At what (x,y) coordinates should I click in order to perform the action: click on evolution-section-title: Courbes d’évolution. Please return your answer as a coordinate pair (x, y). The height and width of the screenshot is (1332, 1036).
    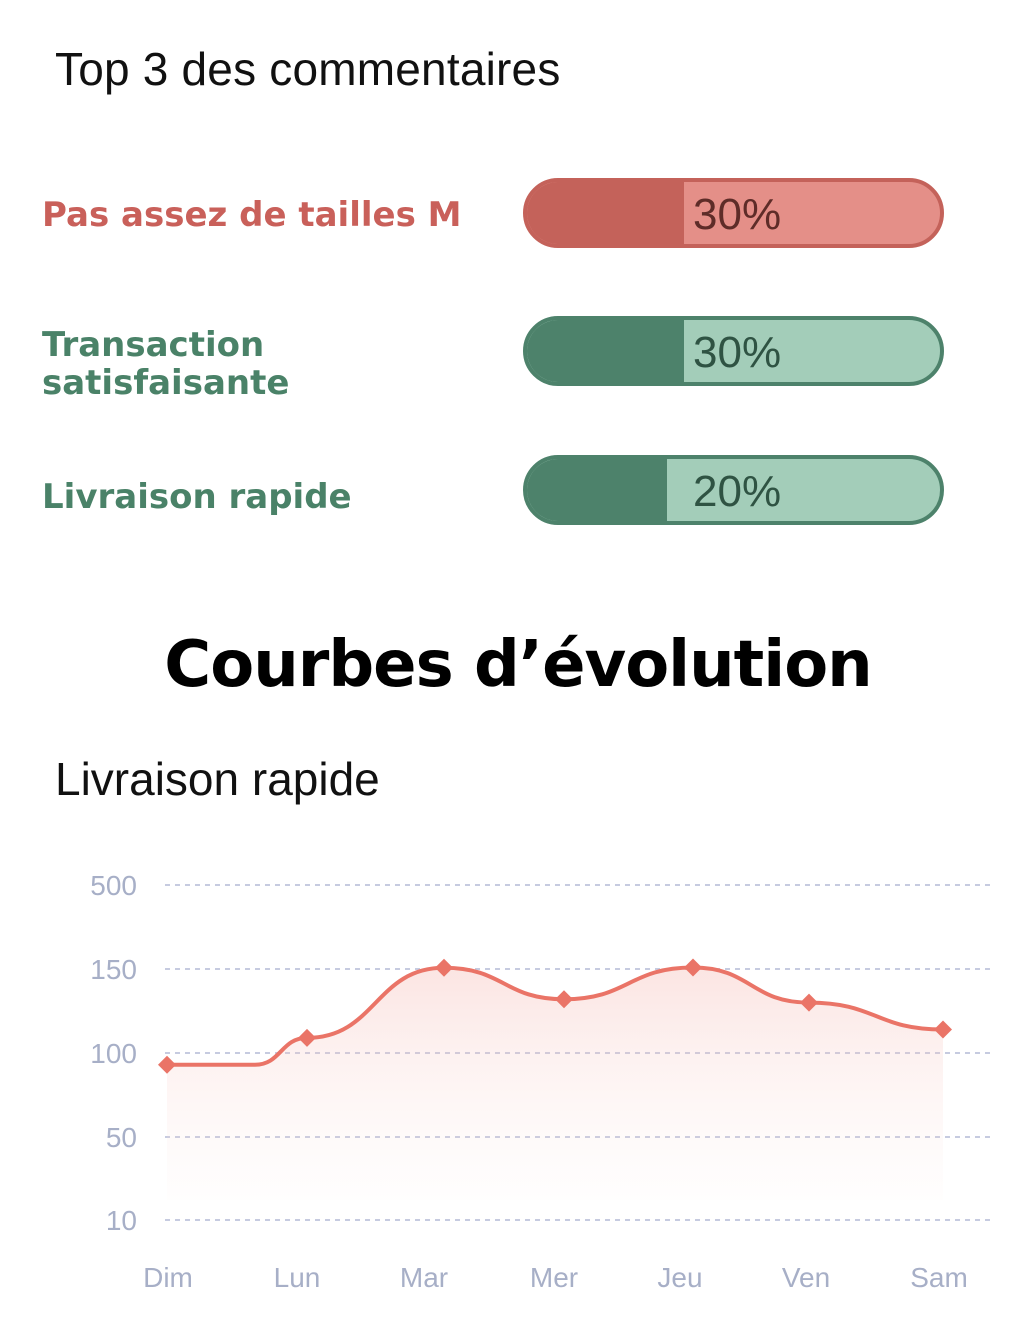
    Looking at the image, I should click on (518, 665).